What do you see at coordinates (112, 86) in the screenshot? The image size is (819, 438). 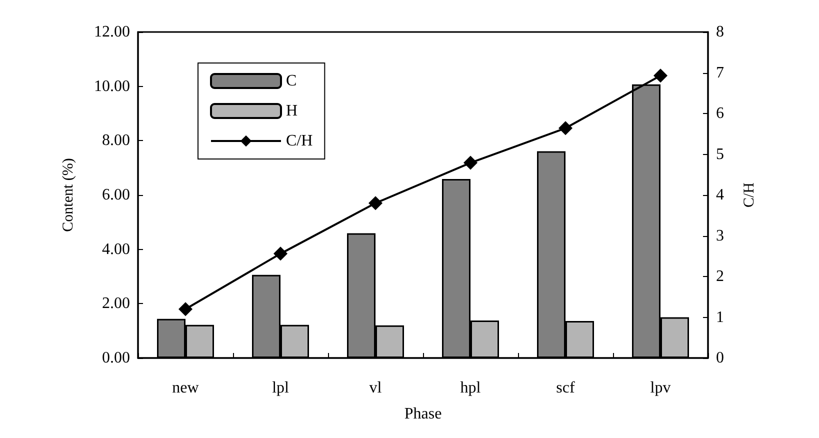 I see `y-tick-label: 10.00` at bounding box center [112, 86].